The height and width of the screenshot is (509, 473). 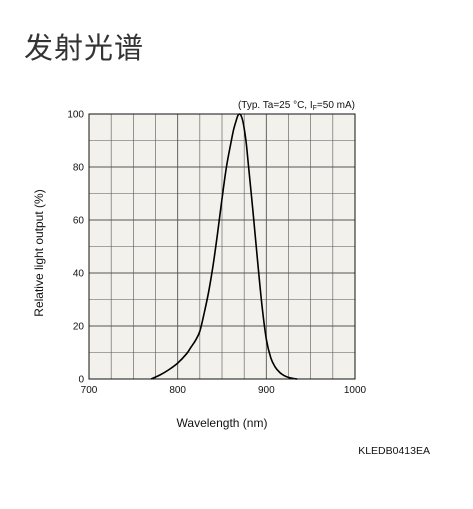 I want to click on x-tick-label: 700, so click(x=89, y=390).